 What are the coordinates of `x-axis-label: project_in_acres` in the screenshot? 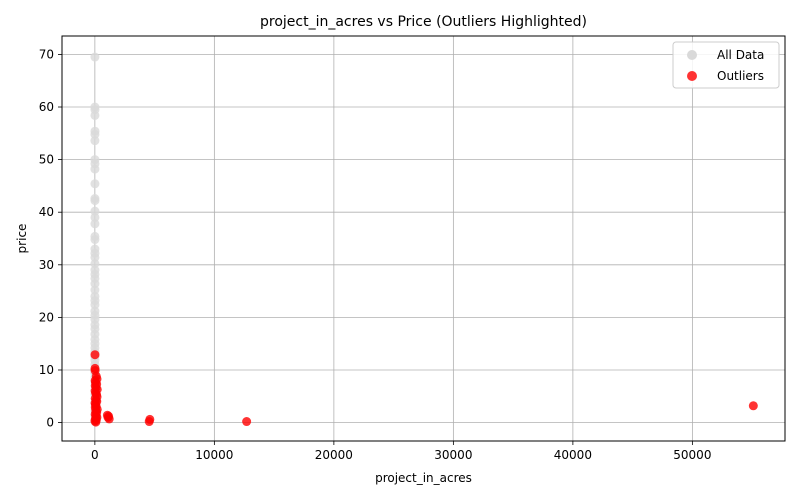 It's located at (423, 478).